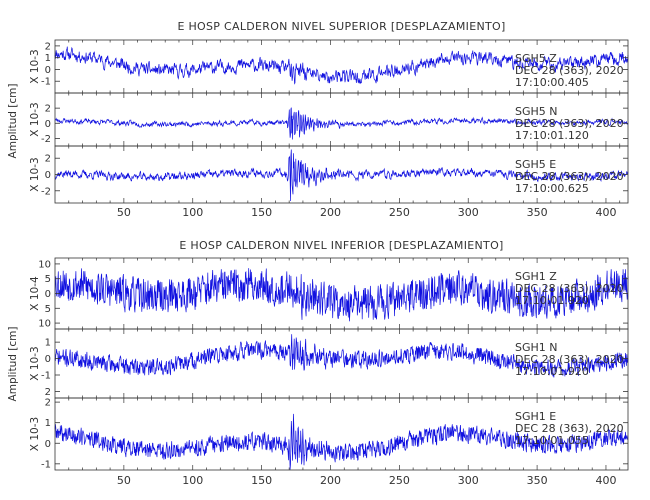 The width and height of the screenshot is (650, 500). I want to click on channel-label: SGH5 N, so click(536, 111).